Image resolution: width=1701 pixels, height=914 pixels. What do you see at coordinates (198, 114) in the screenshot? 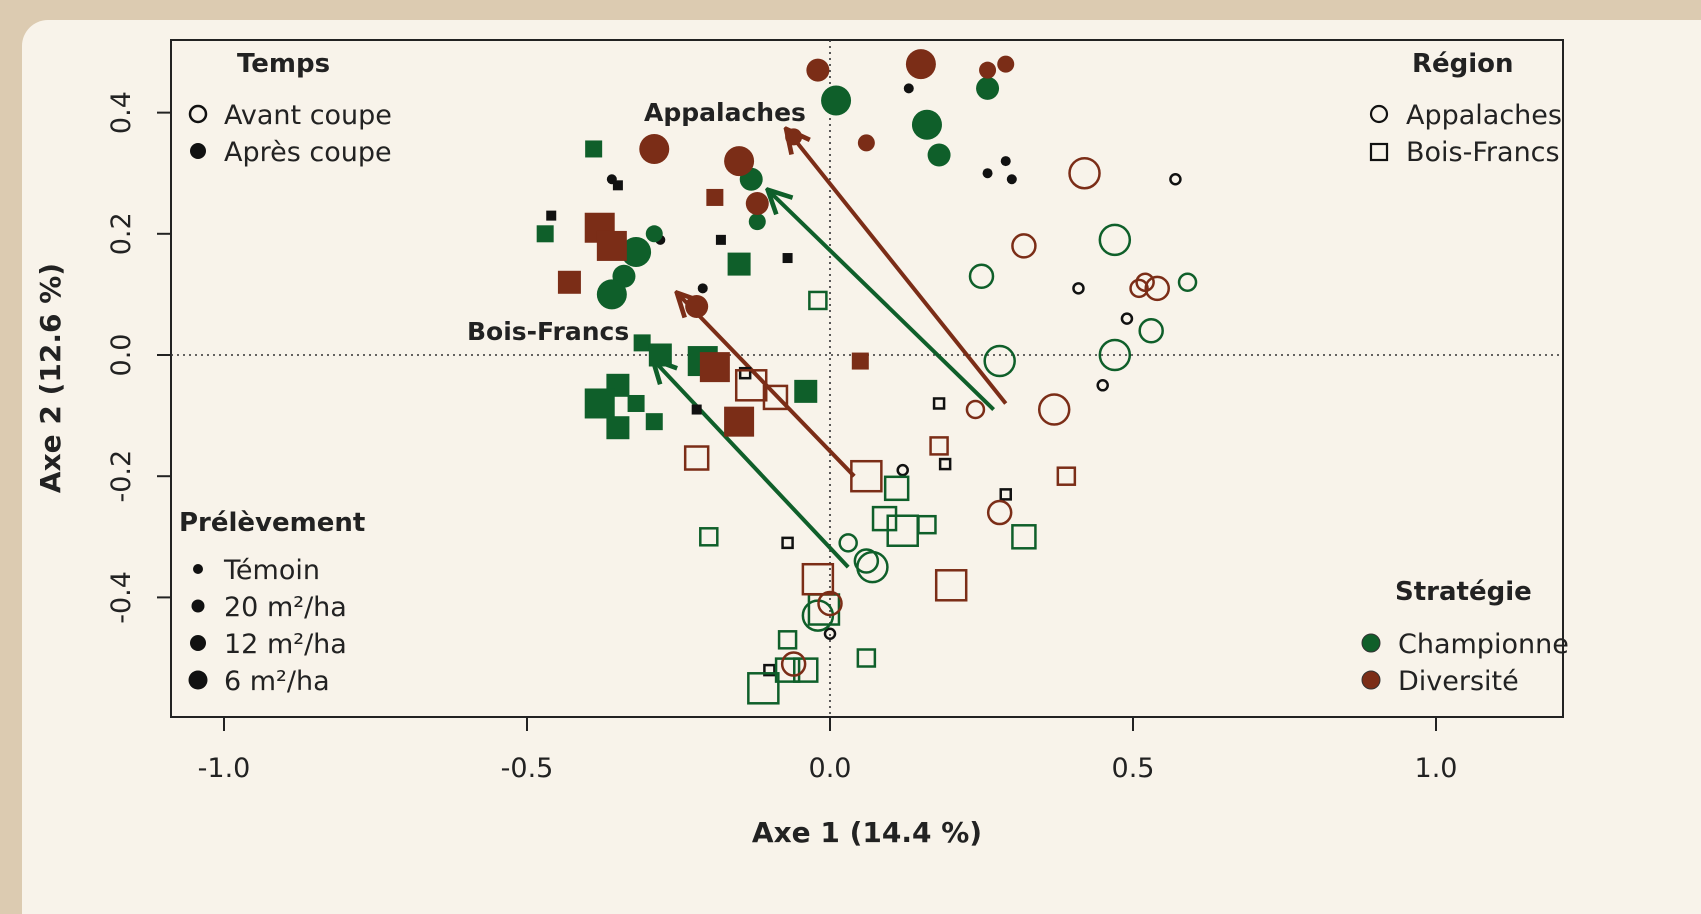
I see `open-circle-icon` at bounding box center [198, 114].